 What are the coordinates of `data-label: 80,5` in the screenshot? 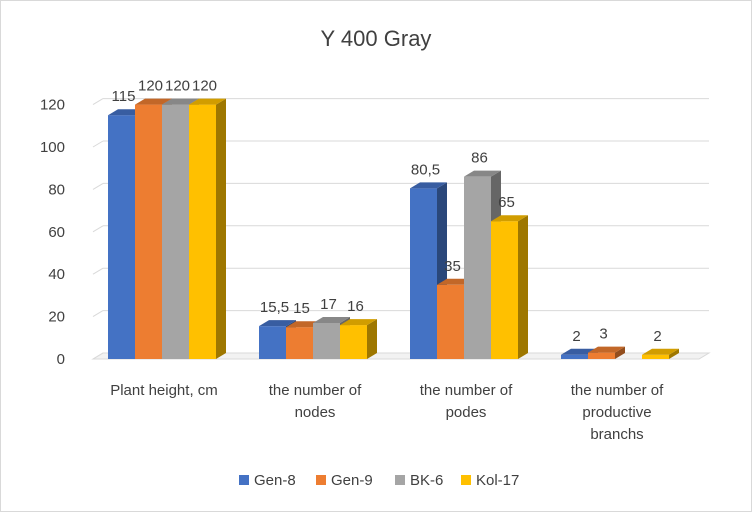 It's located at (425, 169).